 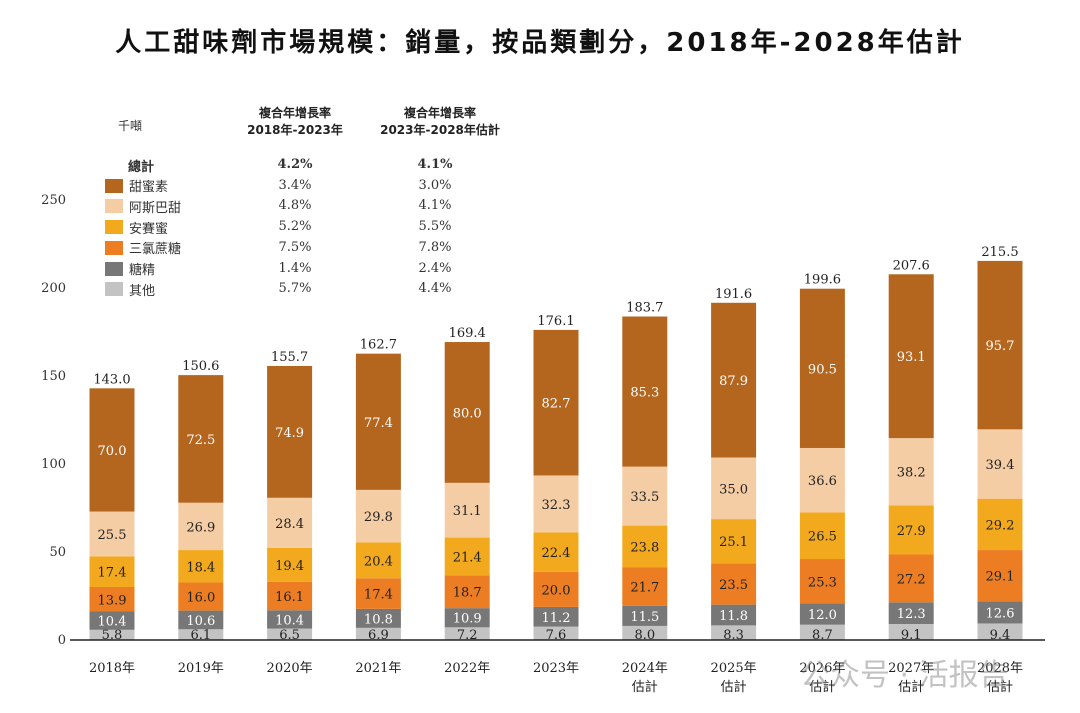 I want to click on data-label: 80.0, so click(x=467, y=413).